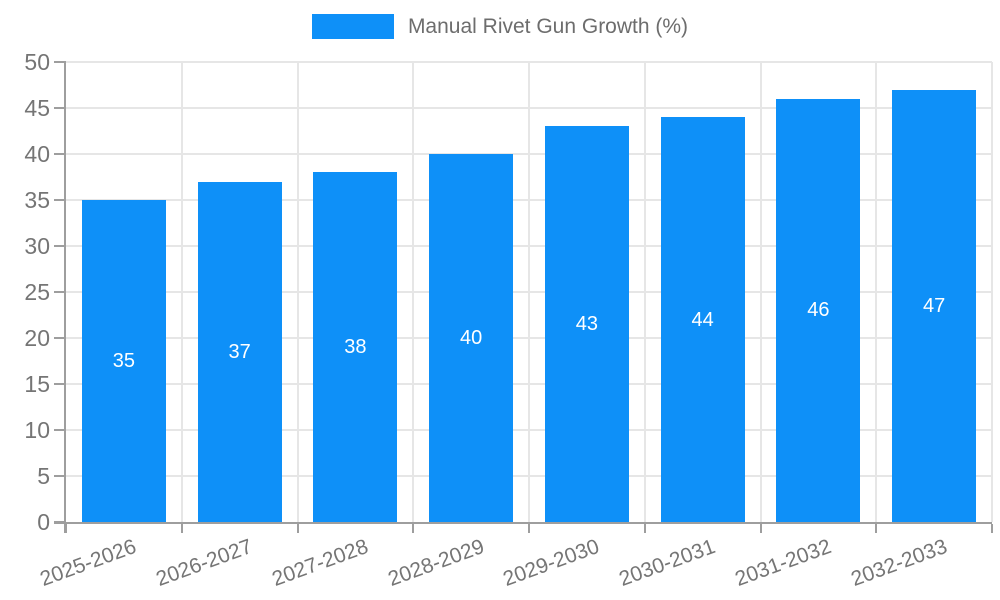 This screenshot has height=600, width=1000. I want to click on y-tick-label: 20, so click(37, 338).